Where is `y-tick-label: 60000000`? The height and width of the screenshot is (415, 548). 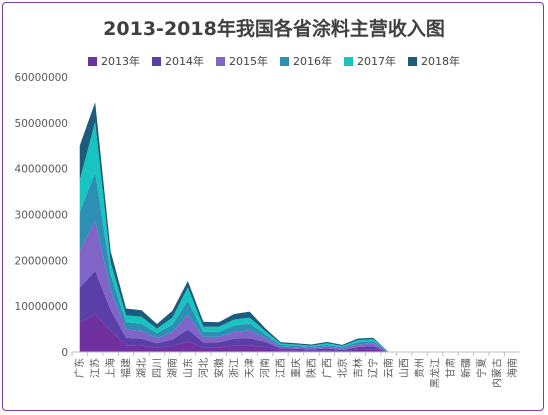 y-tick-label: 60000000 is located at coordinates (41, 78).